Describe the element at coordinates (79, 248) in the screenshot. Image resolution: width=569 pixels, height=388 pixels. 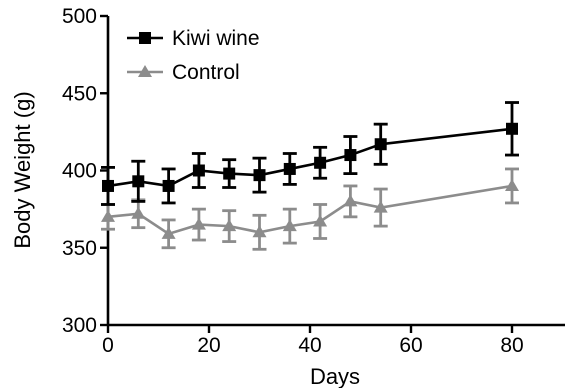
I see `y-tick-label: 350` at that location.